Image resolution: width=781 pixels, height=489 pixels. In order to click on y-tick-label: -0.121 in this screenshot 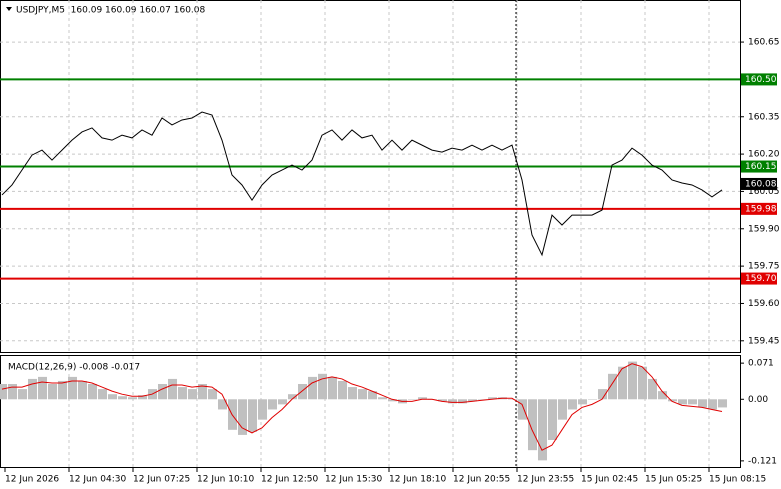, I will do `click(762, 461)`.